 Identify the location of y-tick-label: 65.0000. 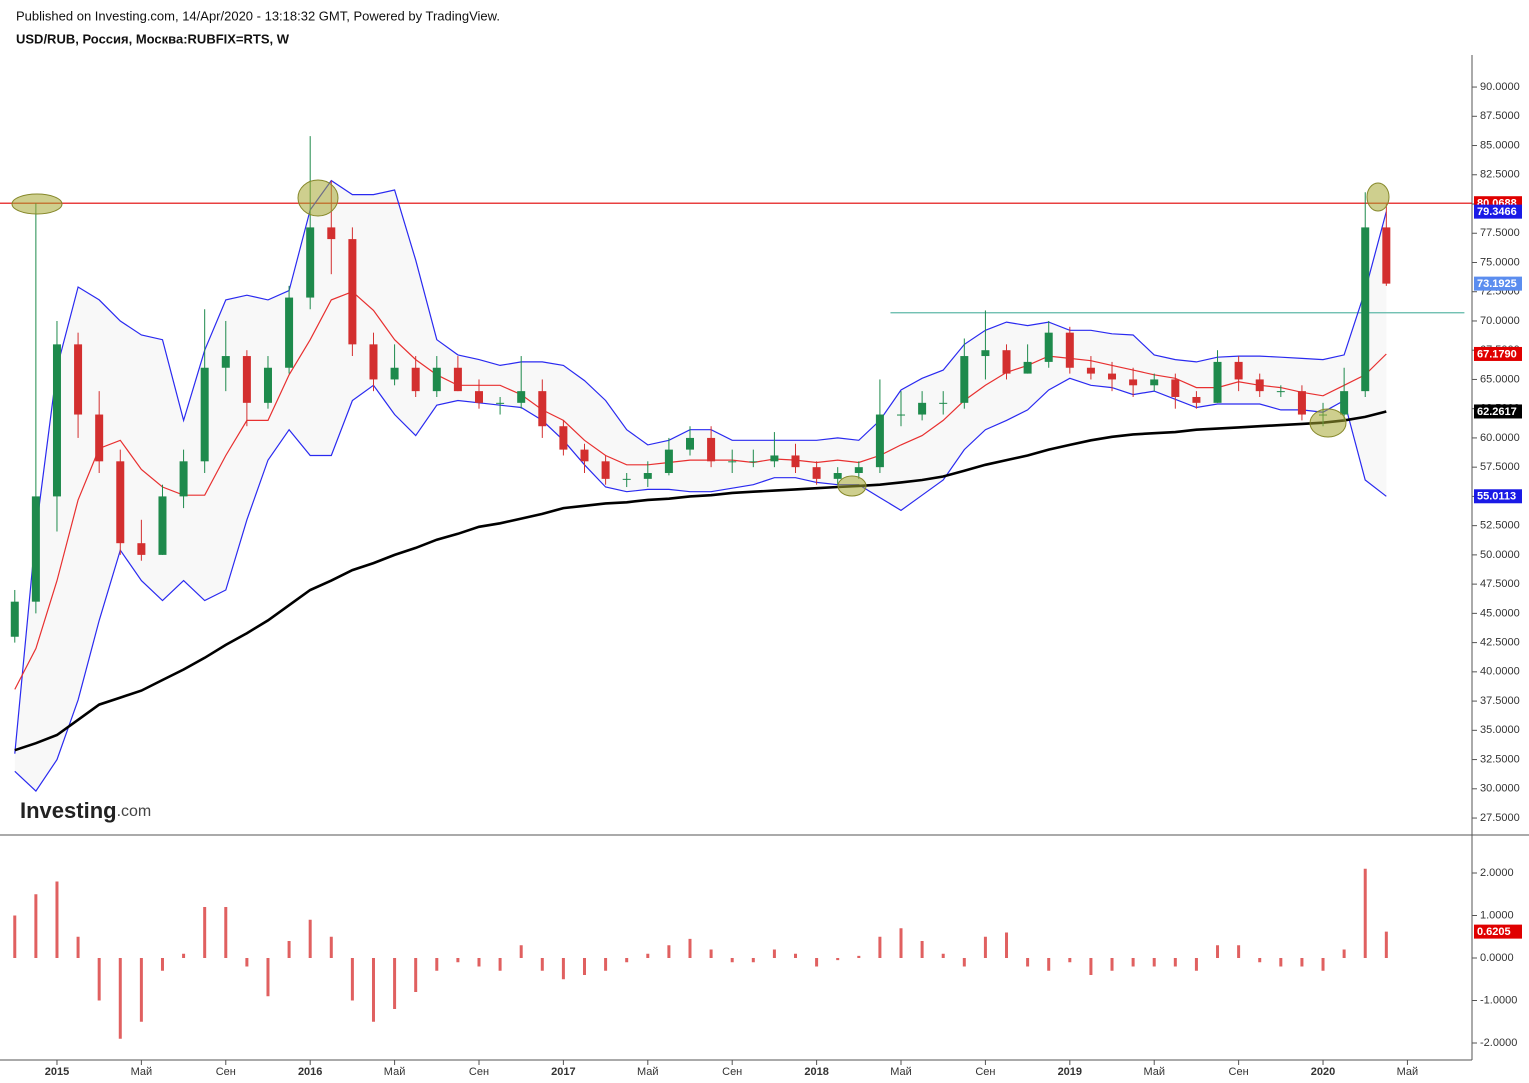
(1500, 379).